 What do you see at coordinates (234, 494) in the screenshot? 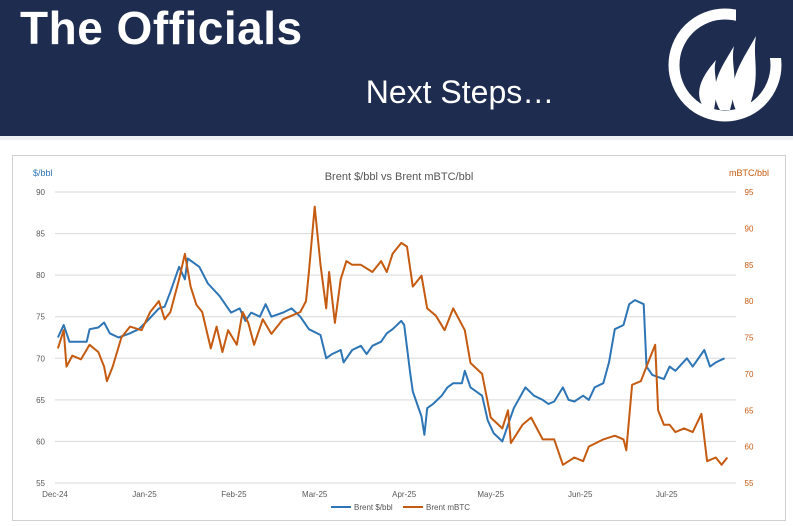
I see `x-tick-label: Feb-25` at bounding box center [234, 494].